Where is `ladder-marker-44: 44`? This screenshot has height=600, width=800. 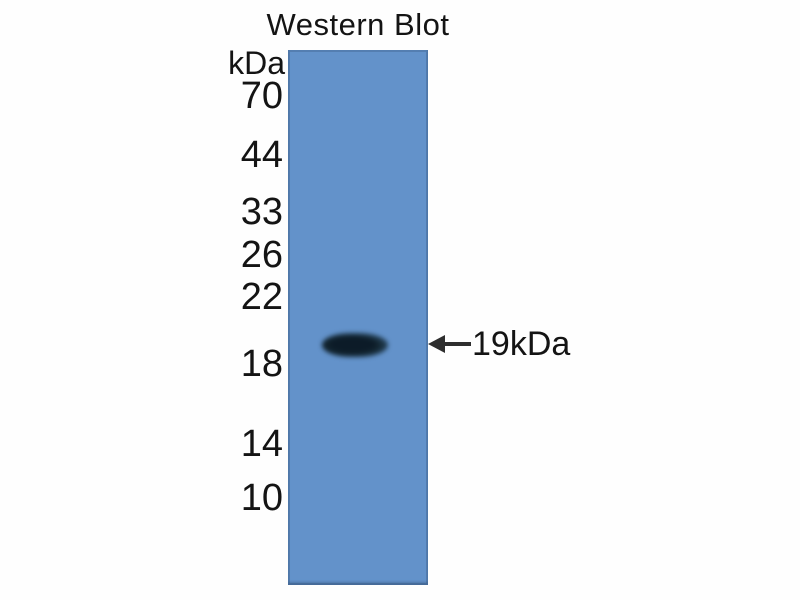
ladder-marker-44: 44 is located at coordinates (261, 155).